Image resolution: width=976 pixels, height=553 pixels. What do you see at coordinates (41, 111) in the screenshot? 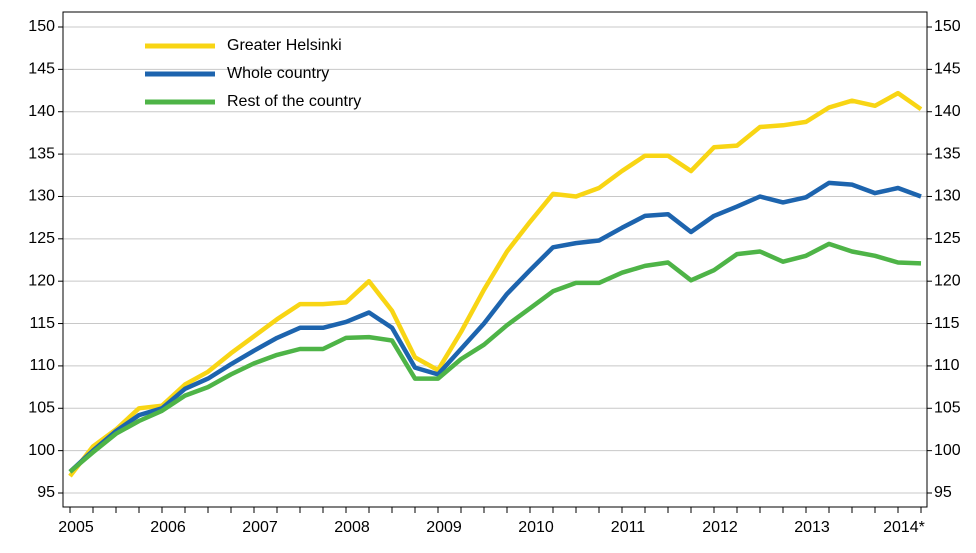
I see `y-tick-label: 140` at bounding box center [41, 111].